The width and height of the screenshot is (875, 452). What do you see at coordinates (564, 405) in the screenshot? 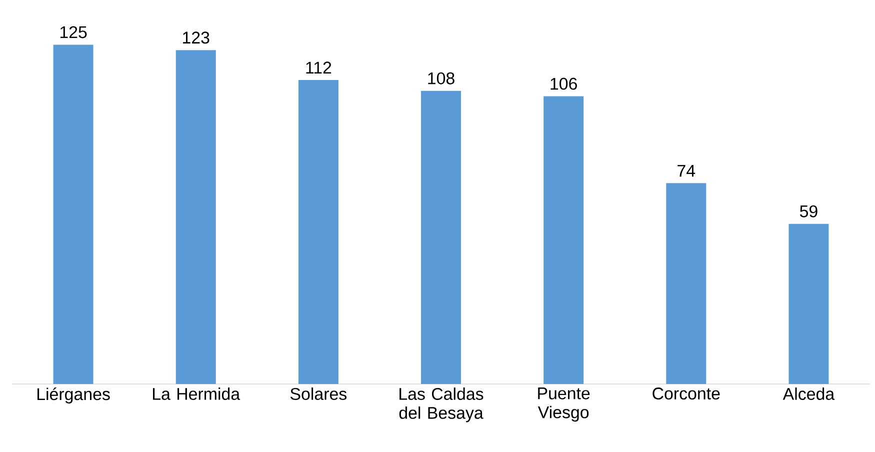
I see `x-tick-label: Puente Viesgo` at bounding box center [564, 405].